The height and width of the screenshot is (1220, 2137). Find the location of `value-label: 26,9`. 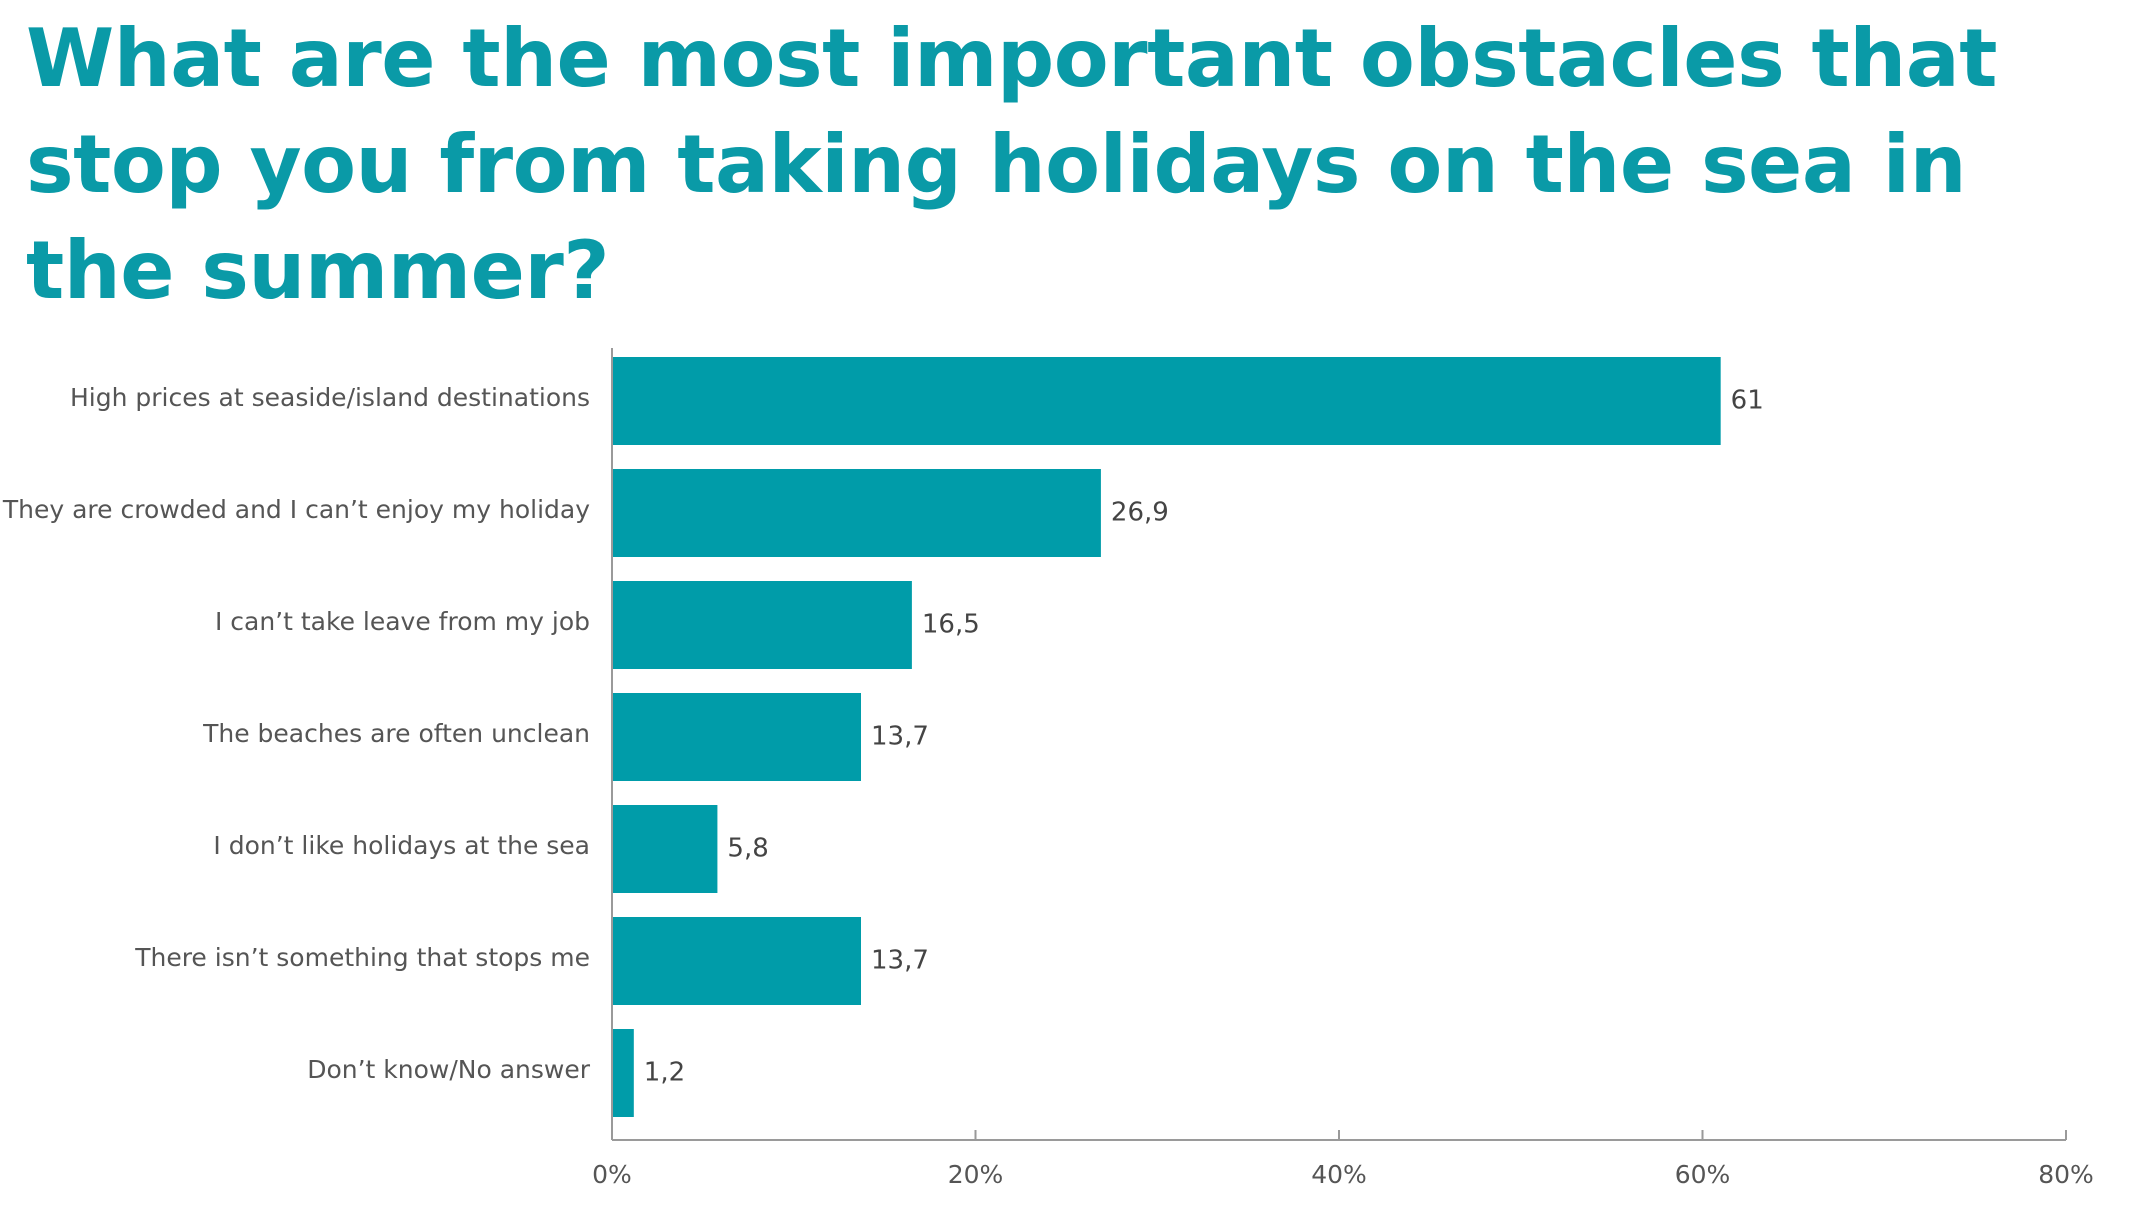

value-label: 26,9 is located at coordinates (1140, 513).